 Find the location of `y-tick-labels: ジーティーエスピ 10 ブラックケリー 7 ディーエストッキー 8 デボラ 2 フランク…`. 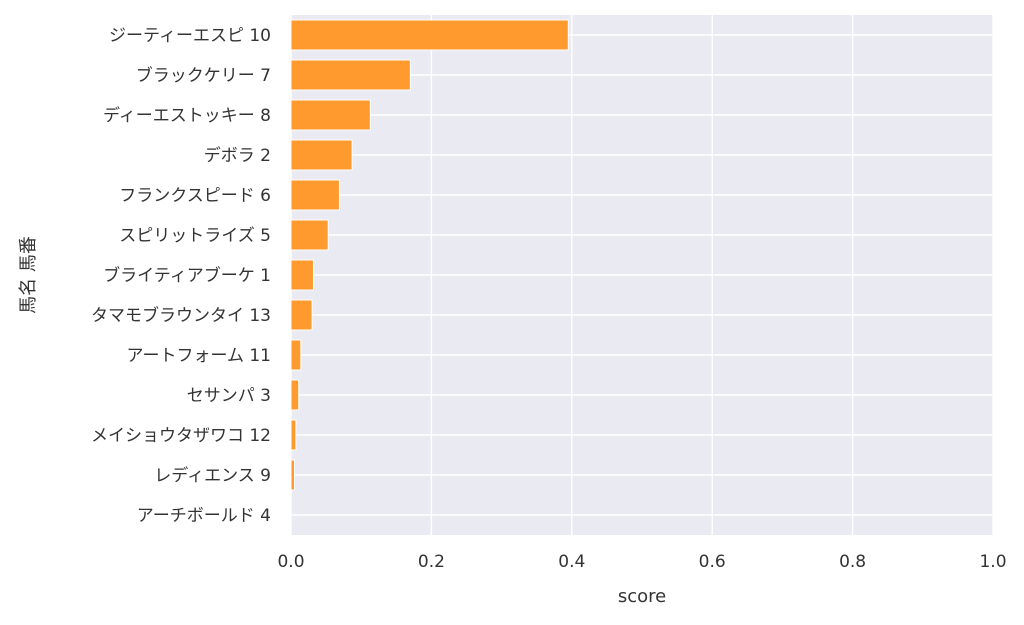

y-tick-labels: ジーティーエスピ 10 ブラックケリー 7 ディーエストッキー 8 デボラ 2 フランク… is located at coordinates (181, 276).